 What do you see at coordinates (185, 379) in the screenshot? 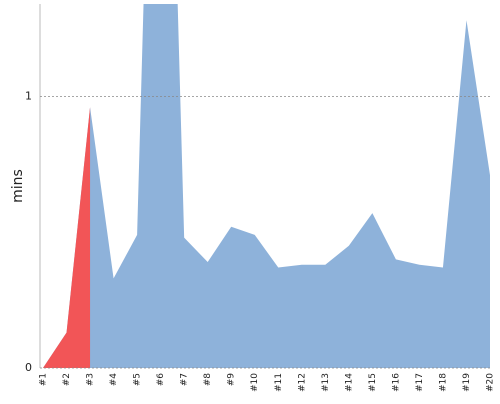
I see `x-tick-label: #7` at bounding box center [185, 379].